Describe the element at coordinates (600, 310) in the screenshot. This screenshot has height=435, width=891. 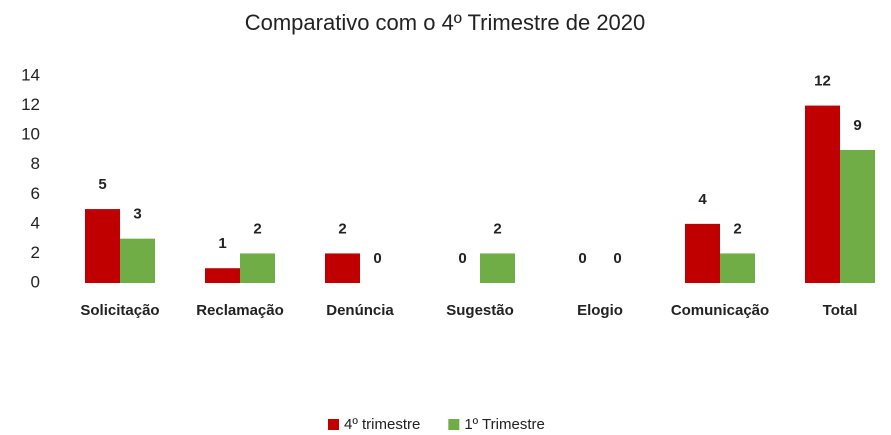
I see `x-tick-label: Elogio` at that location.